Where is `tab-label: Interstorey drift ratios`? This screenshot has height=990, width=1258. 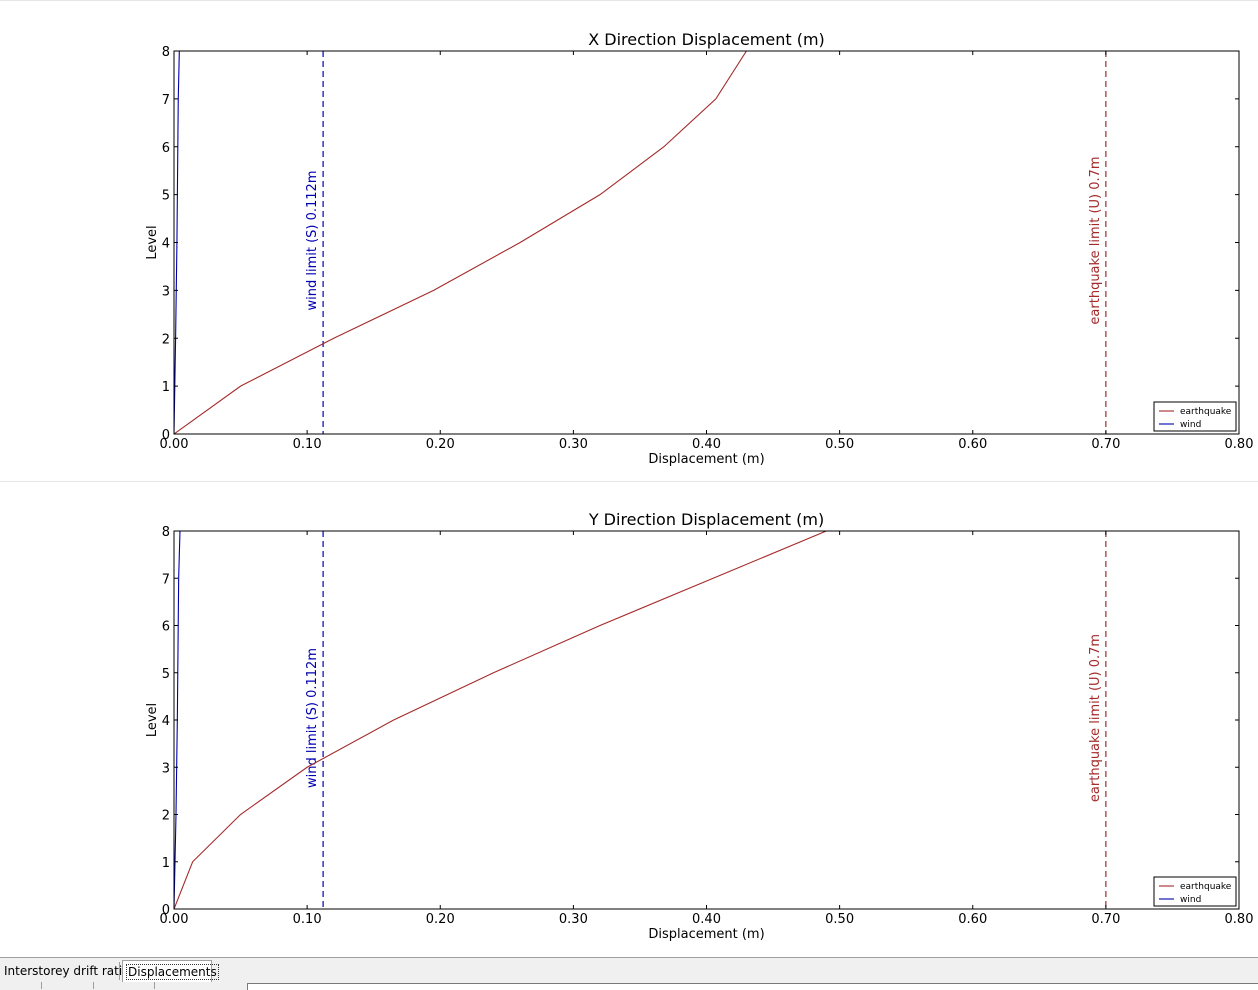
tab-label: Interstorey drift ratios is located at coordinates (70, 971).